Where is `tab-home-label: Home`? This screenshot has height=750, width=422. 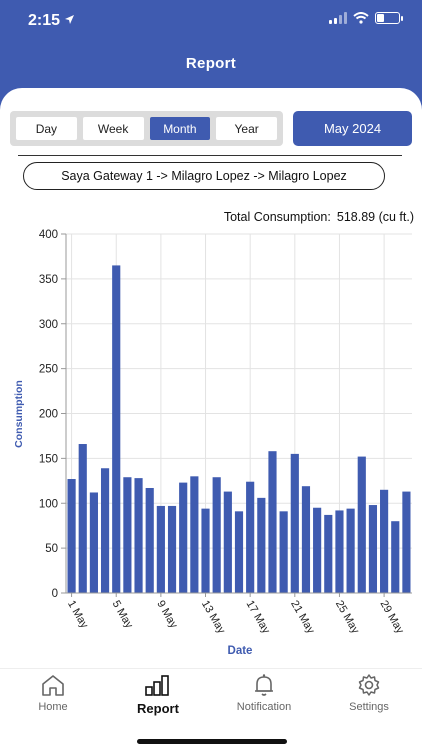
tab-home-label: Home is located at coordinates (53, 707).